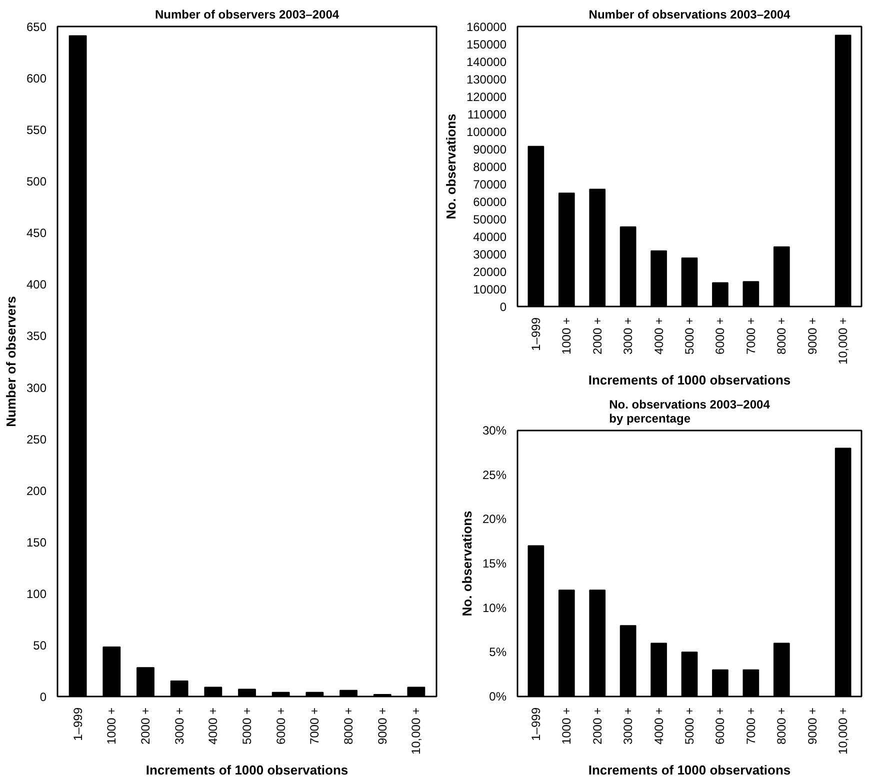 The height and width of the screenshot is (783, 869). What do you see at coordinates (490, 289) in the screenshot?
I see `y-tick-label: 10000` at bounding box center [490, 289].